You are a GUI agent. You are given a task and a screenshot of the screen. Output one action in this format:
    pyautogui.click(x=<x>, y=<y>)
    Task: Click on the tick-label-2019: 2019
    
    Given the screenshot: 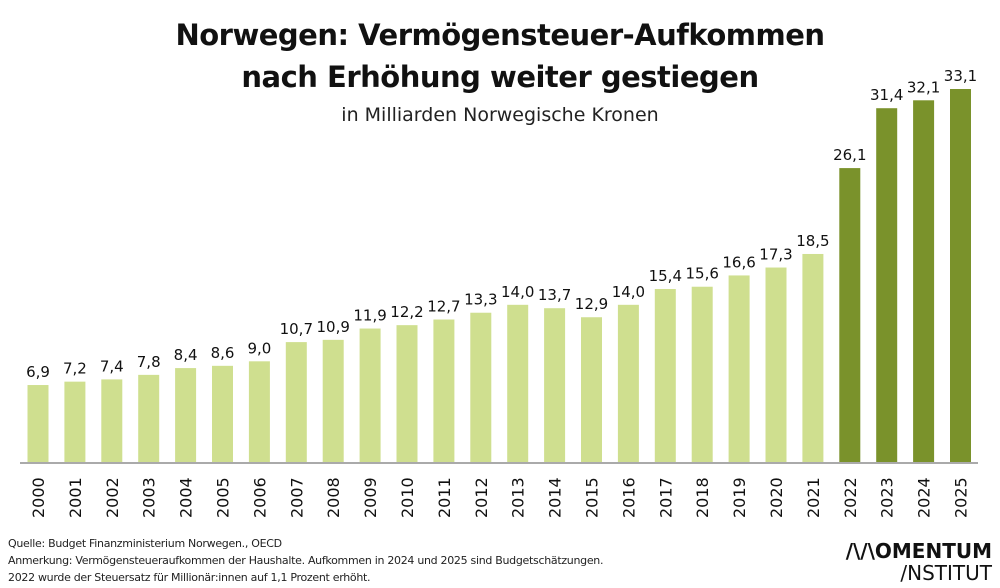 What is the action you would take?
    pyautogui.click(x=739, y=497)
    